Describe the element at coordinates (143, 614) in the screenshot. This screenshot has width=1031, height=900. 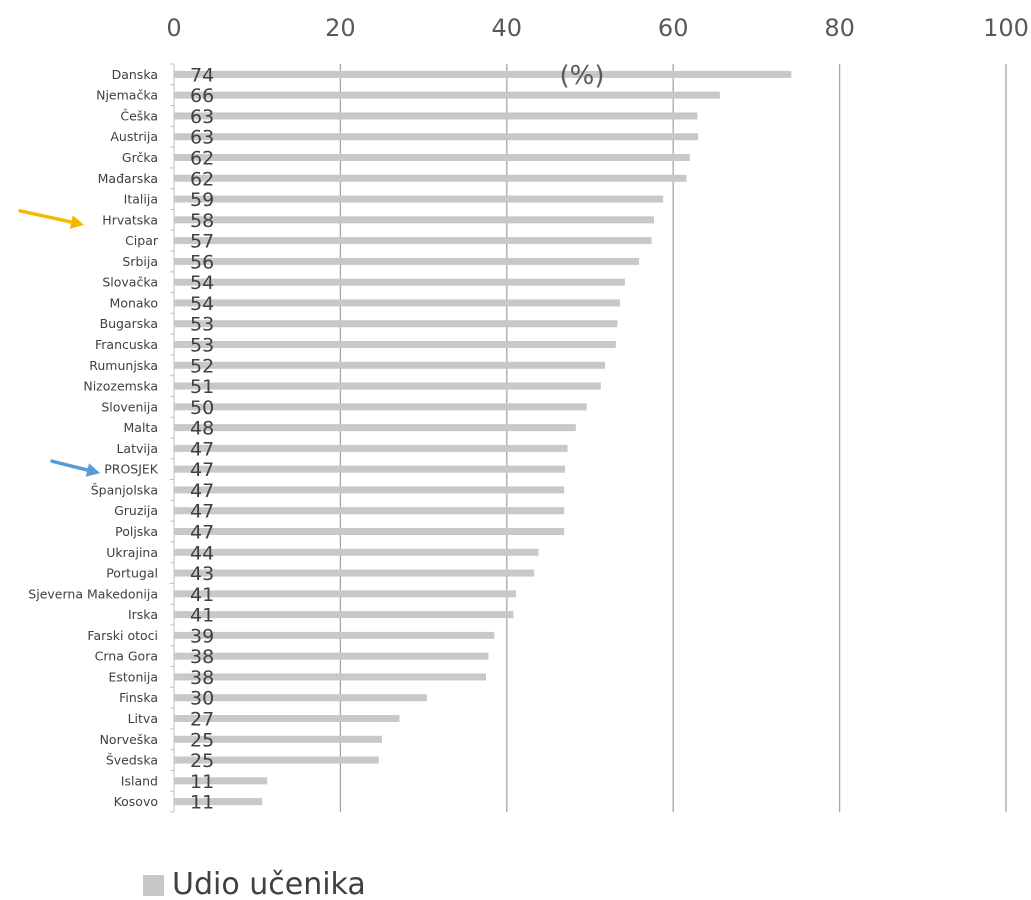
I see `category-label: Irska` at that location.